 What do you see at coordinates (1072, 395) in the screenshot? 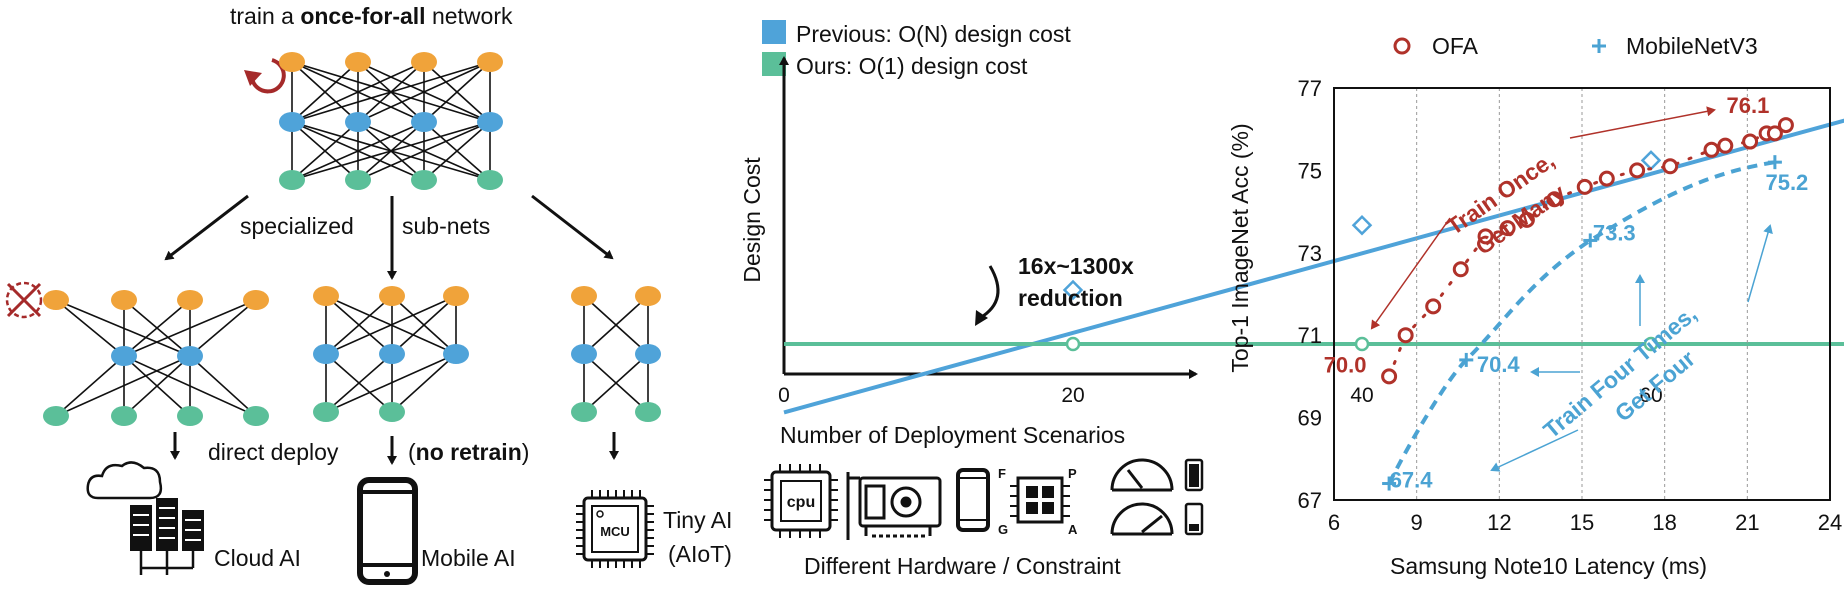
I see `x-tick-label: 20` at bounding box center [1072, 395].